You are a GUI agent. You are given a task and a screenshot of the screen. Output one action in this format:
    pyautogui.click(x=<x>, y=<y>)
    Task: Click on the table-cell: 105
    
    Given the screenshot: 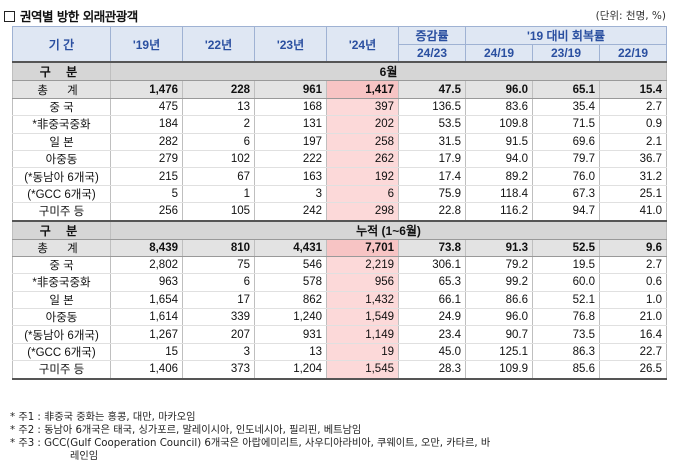 What is the action you would take?
    pyautogui.click(x=218, y=212)
    